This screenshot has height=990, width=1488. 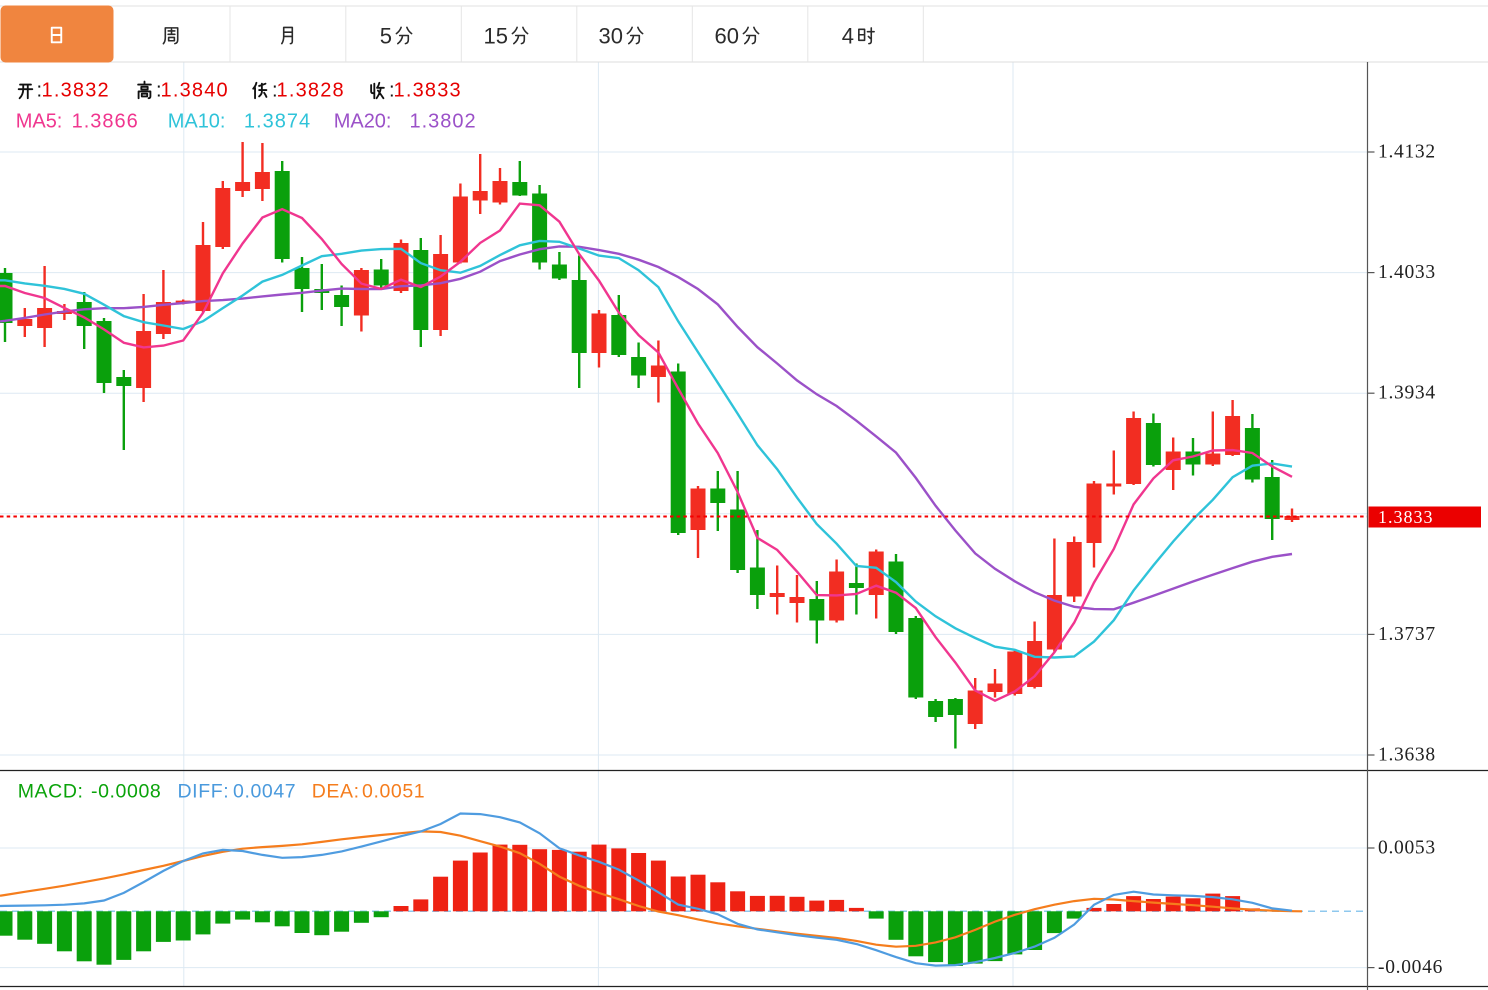 What do you see at coordinates (336, 792) in the screenshot?
I see `svg-text: DEA:` at bounding box center [336, 792].